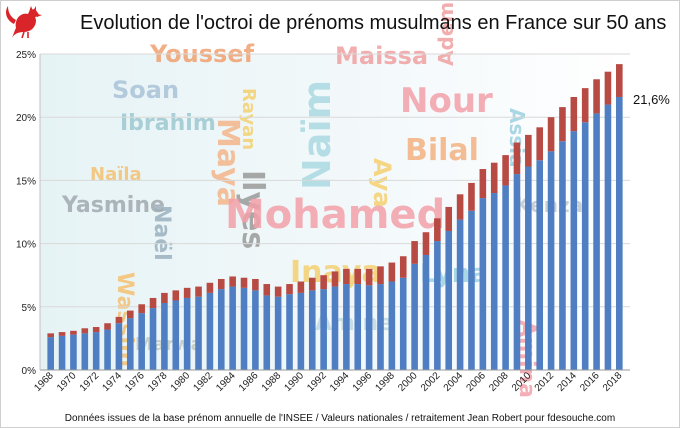 Image resolution: width=680 pixels, height=428 pixels. I want to click on background-name-lyna: Lyna, so click(454, 274).